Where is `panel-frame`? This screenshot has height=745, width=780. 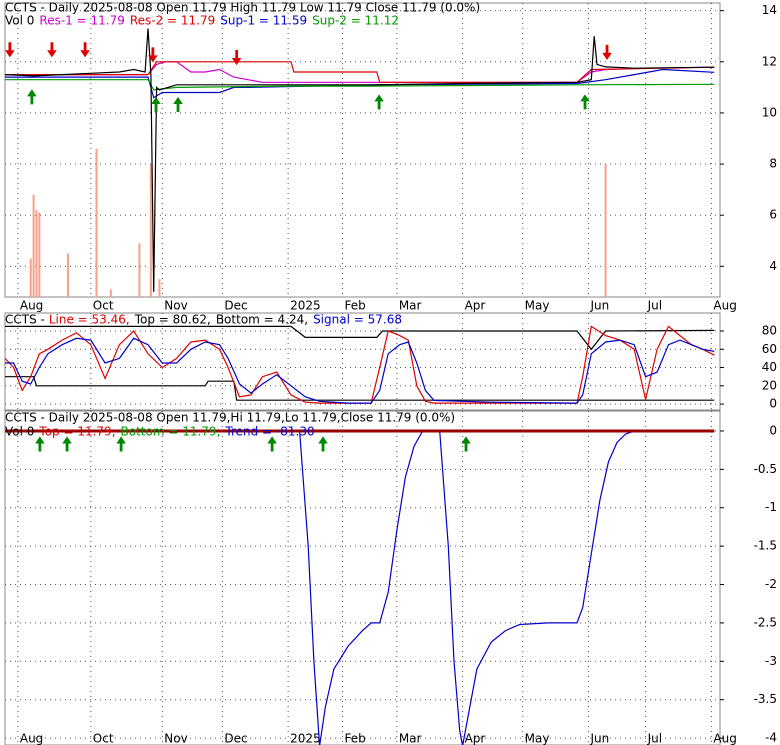 panel-frame is located at coordinates (362, 361).